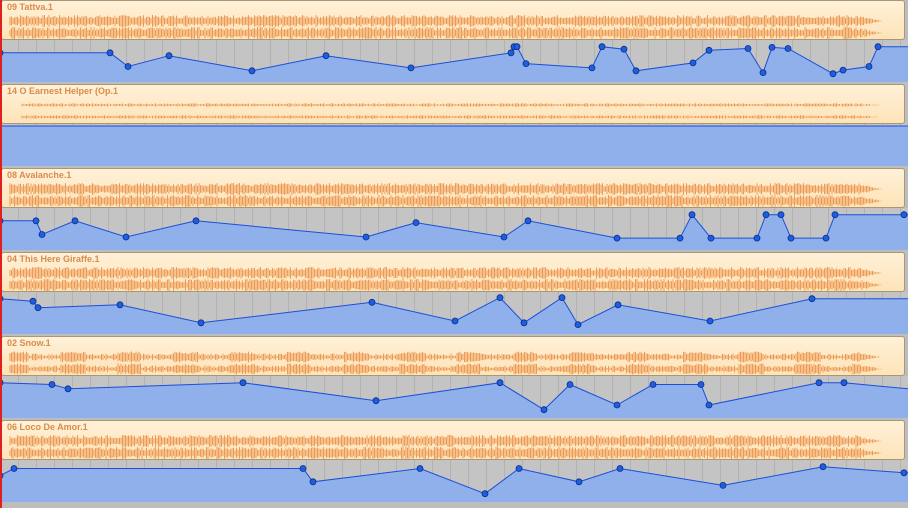  Describe the element at coordinates (453, 188) in the screenshot. I see `audio-region: 08 Avalanche.1` at that location.